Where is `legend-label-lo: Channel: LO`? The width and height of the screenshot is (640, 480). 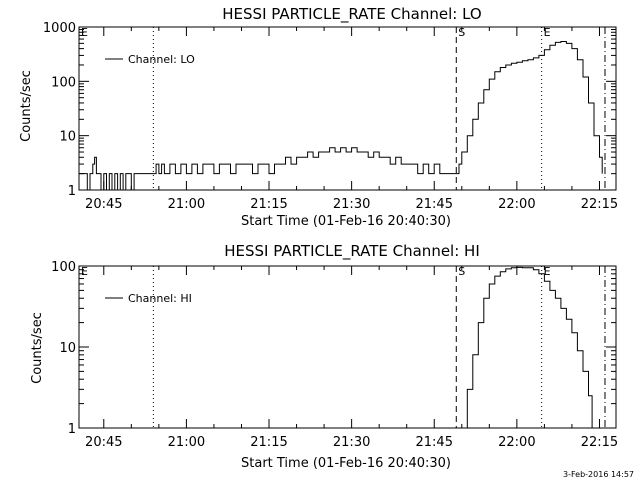
legend-label-lo: Channel: LO is located at coordinates (161, 59).